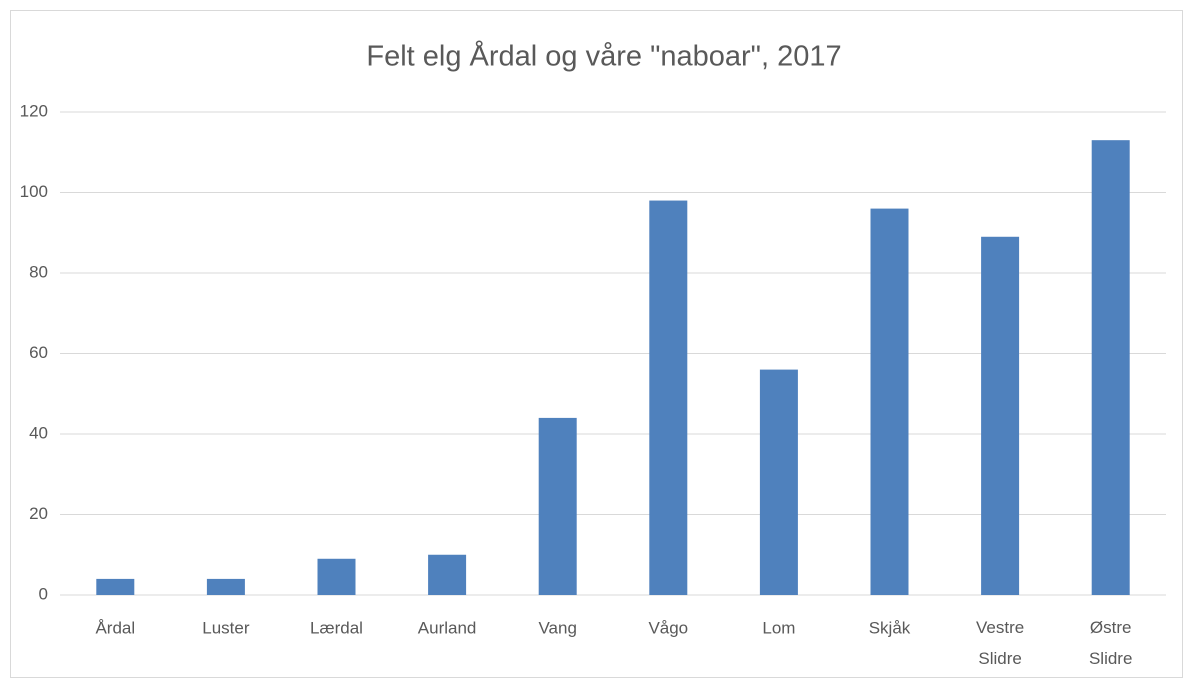  I want to click on x-tick-label: Vågo, so click(668, 627).